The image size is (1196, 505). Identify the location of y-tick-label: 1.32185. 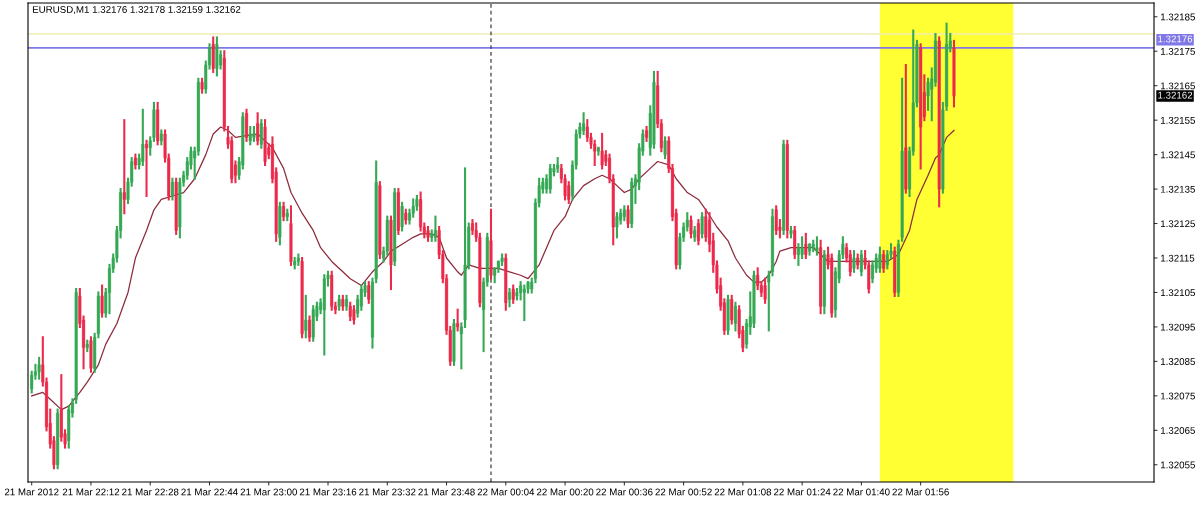
(1177, 17).